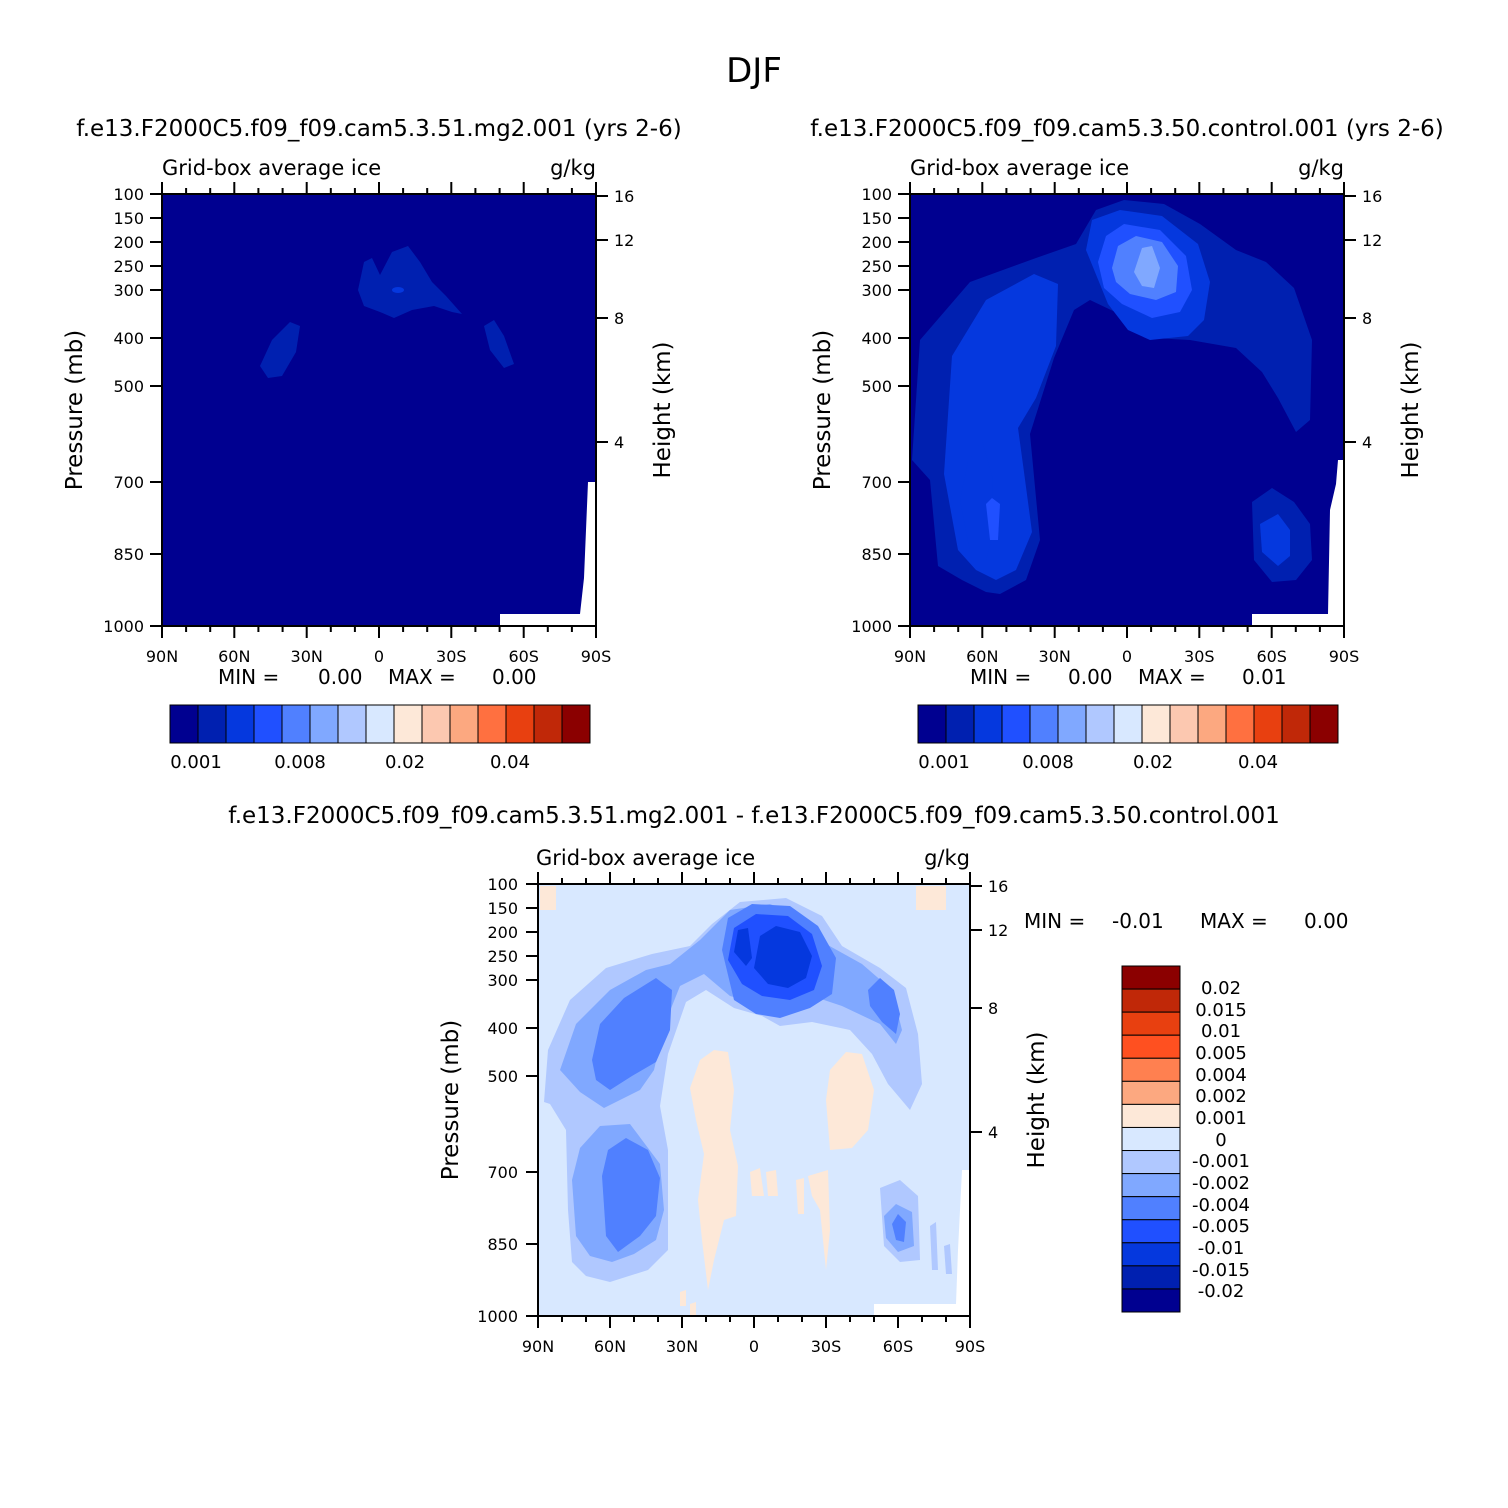  I want to click on y-tick-label: 400, so click(502, 1028).